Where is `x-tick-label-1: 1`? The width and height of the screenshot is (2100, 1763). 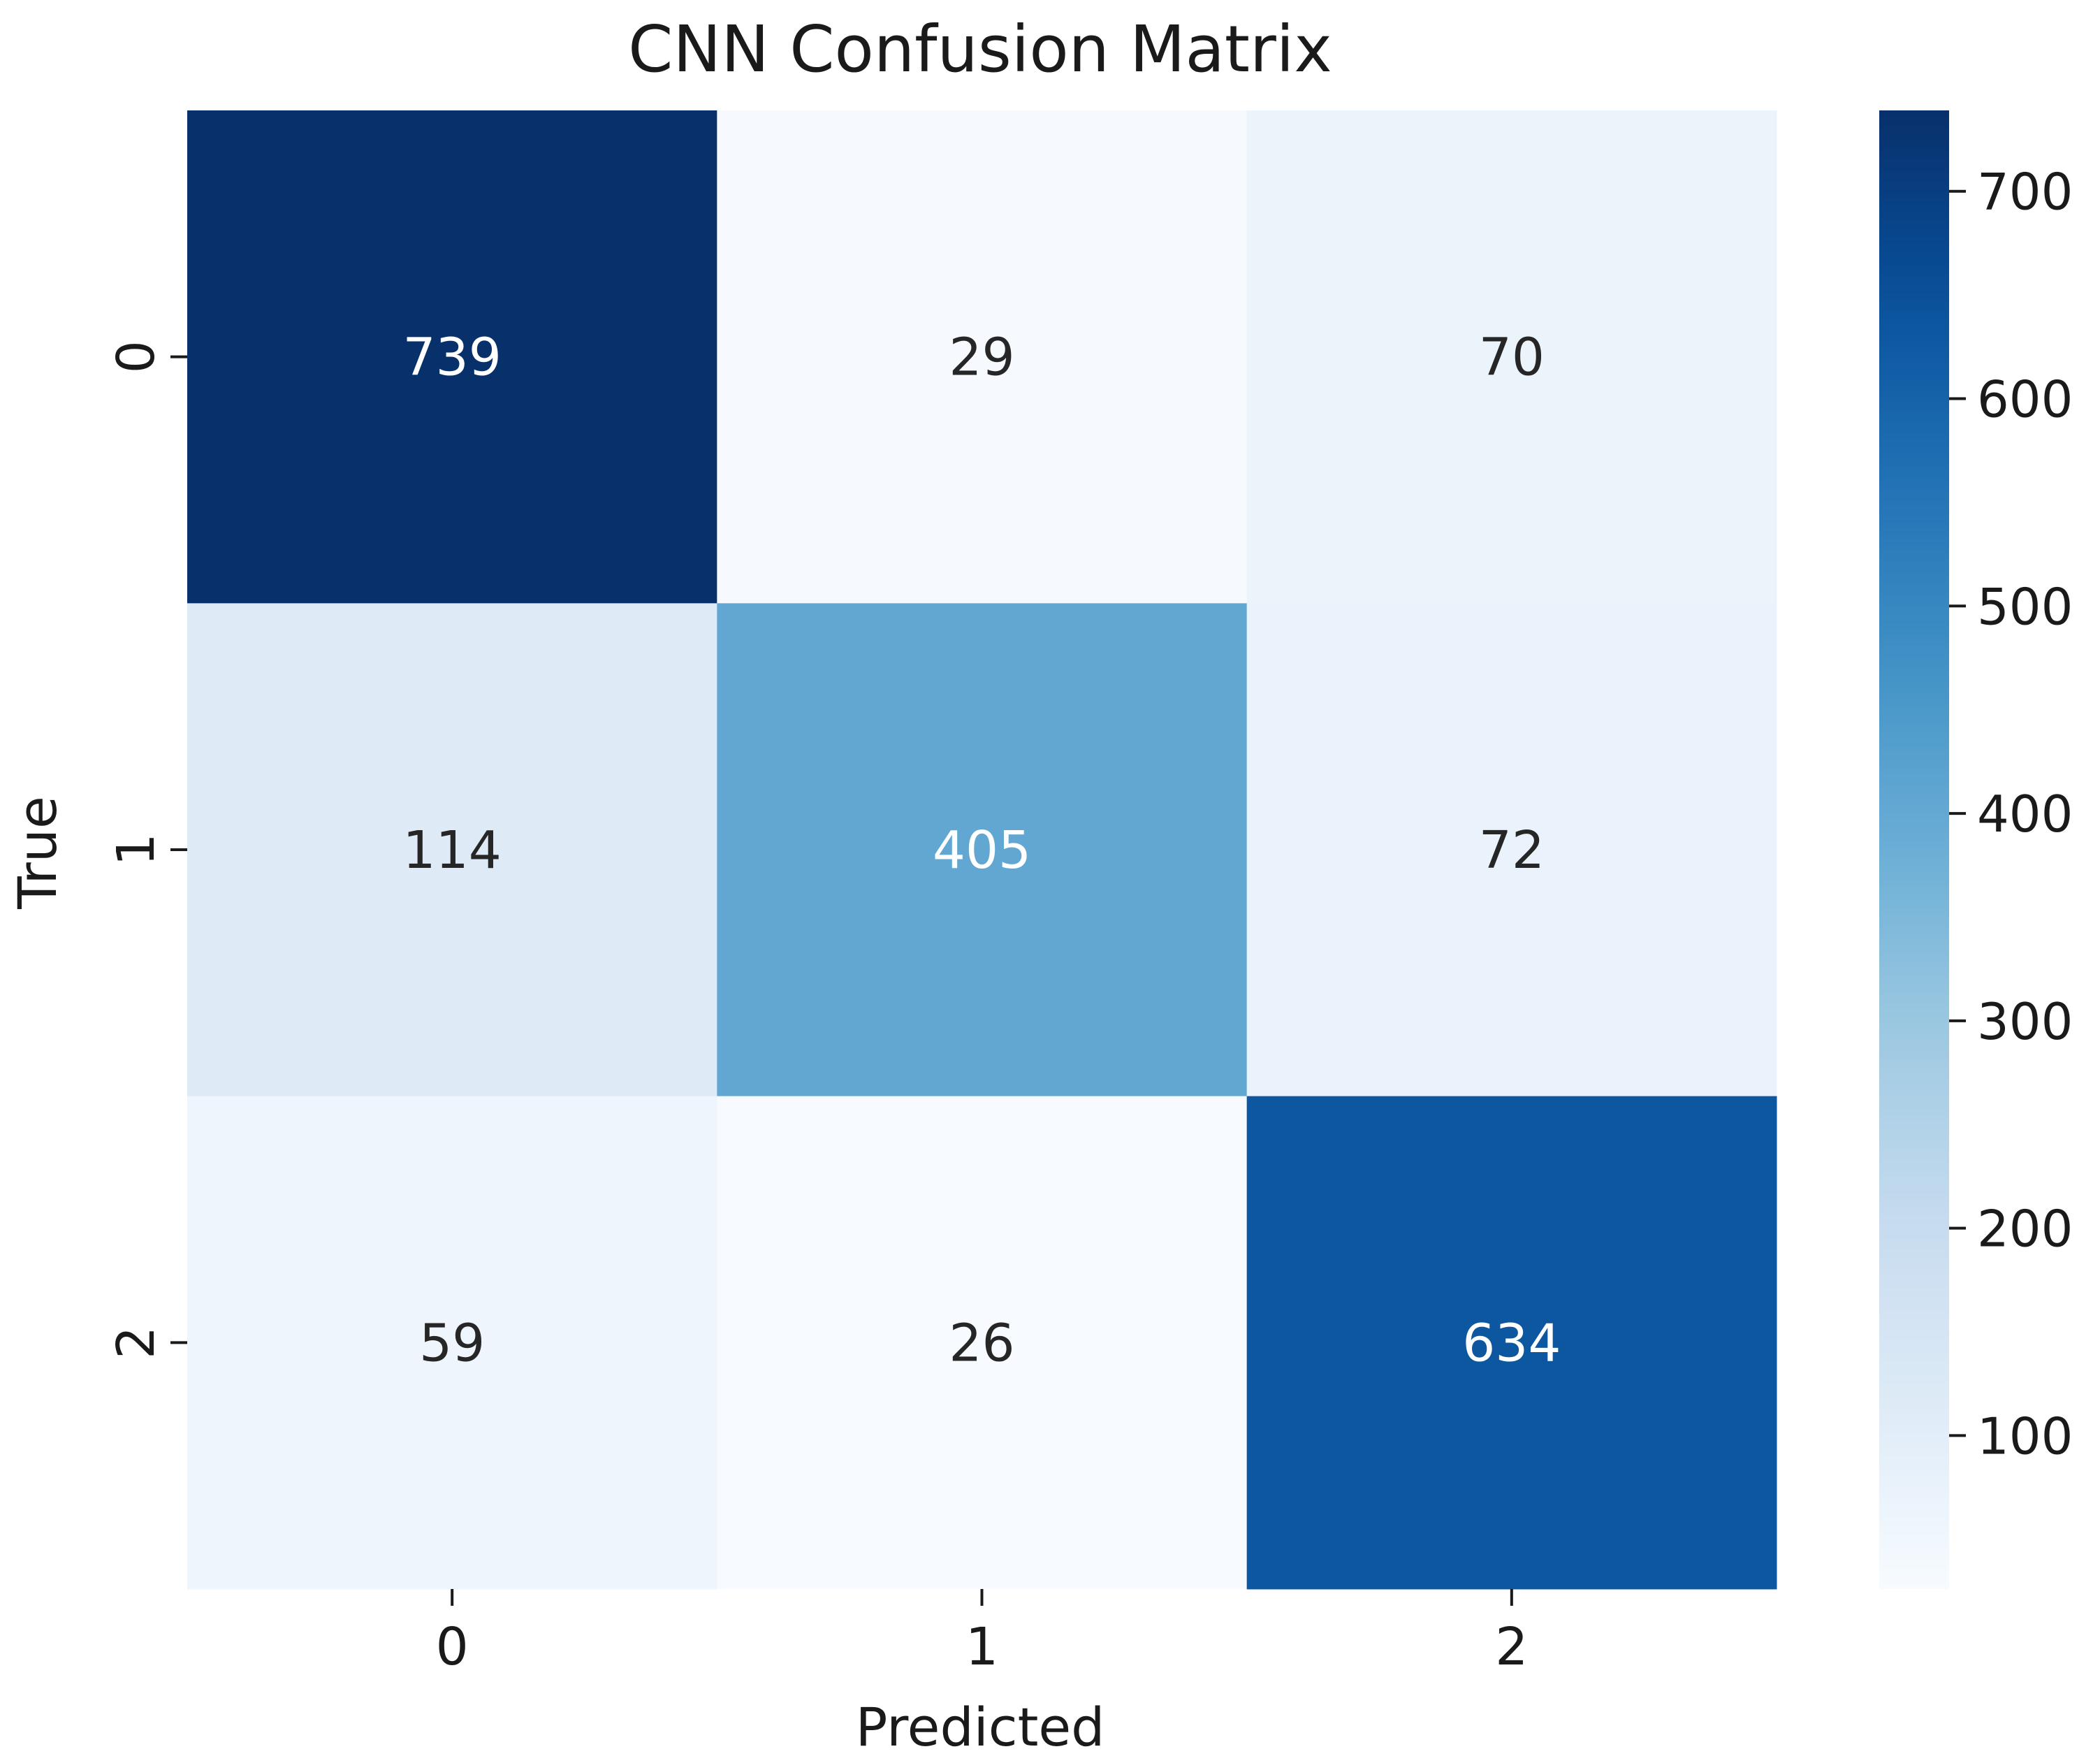 x-tick-label-1: 1 is located at coordinates (982, 1647).